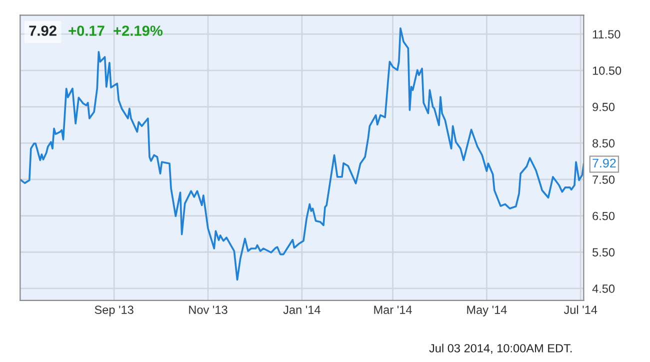 The image size is (650, 362). Describe the element at coordinates (115, 31) in the screenshot. I see `text: +0.17 +2.19%` at that location.